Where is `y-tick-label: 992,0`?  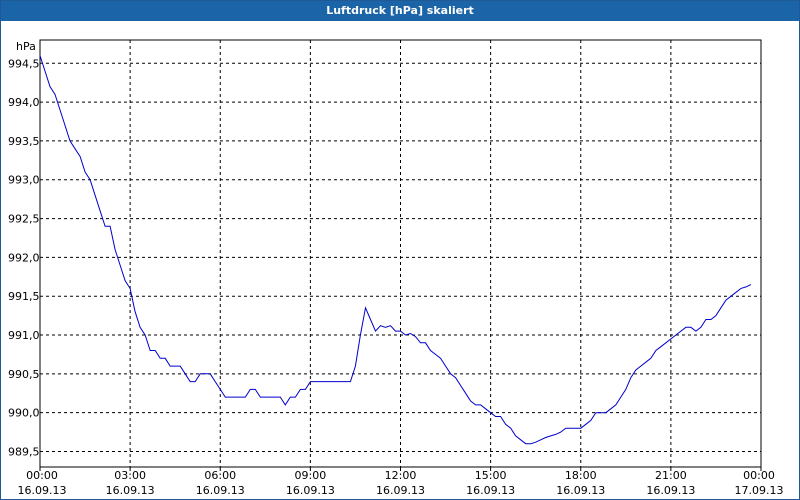 y-tick-label: 992,0 is located at coordinates (24, 257).